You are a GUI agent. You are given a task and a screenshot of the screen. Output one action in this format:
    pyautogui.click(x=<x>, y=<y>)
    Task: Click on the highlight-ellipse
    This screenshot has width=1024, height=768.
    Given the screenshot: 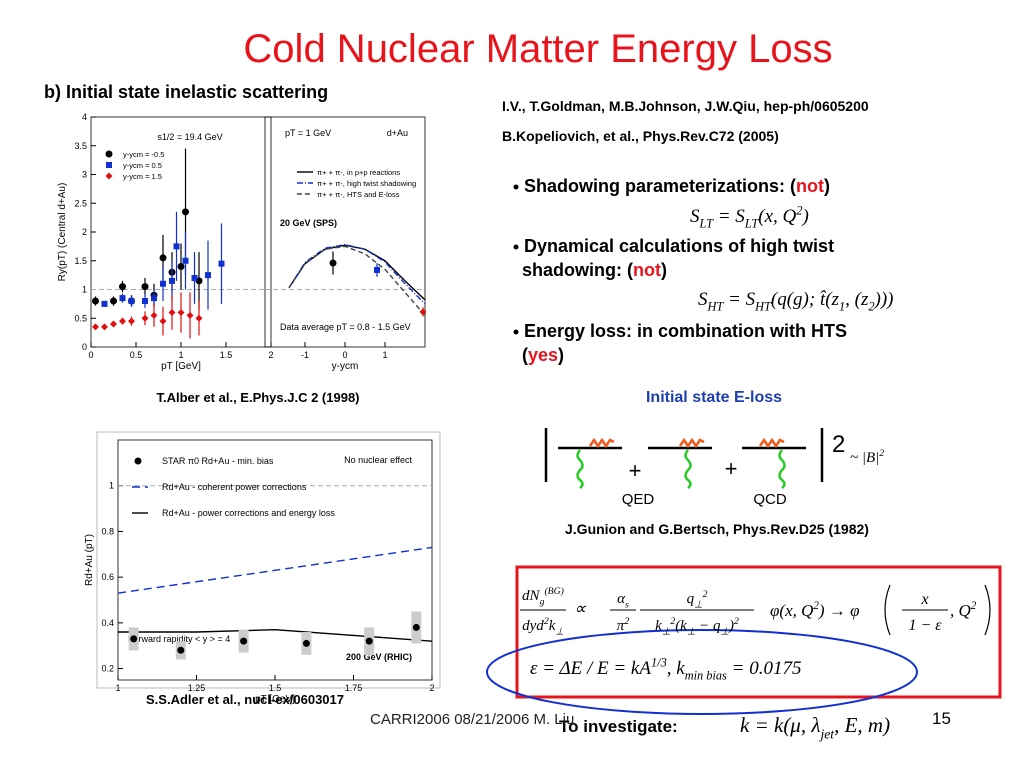 What is the action you would take?
    pyautogui.click(x=702, y=672)
    